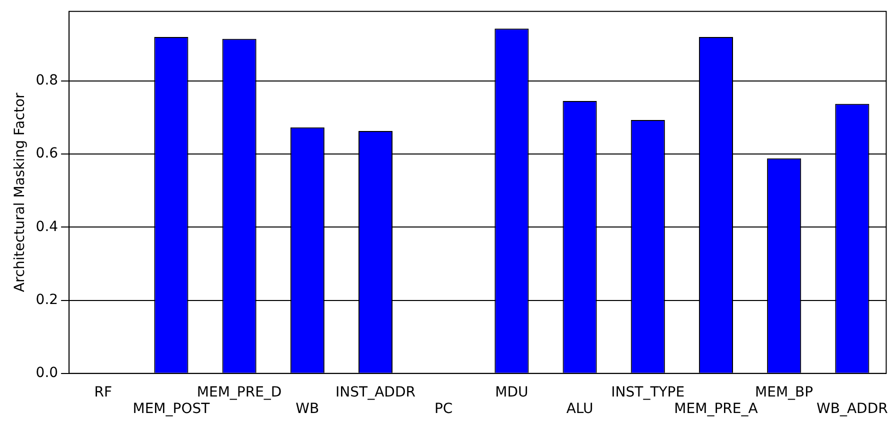 The height and width of the screenshot is (425, 891). I want to click on y-tick-label: 0.8, so click(47, 80).